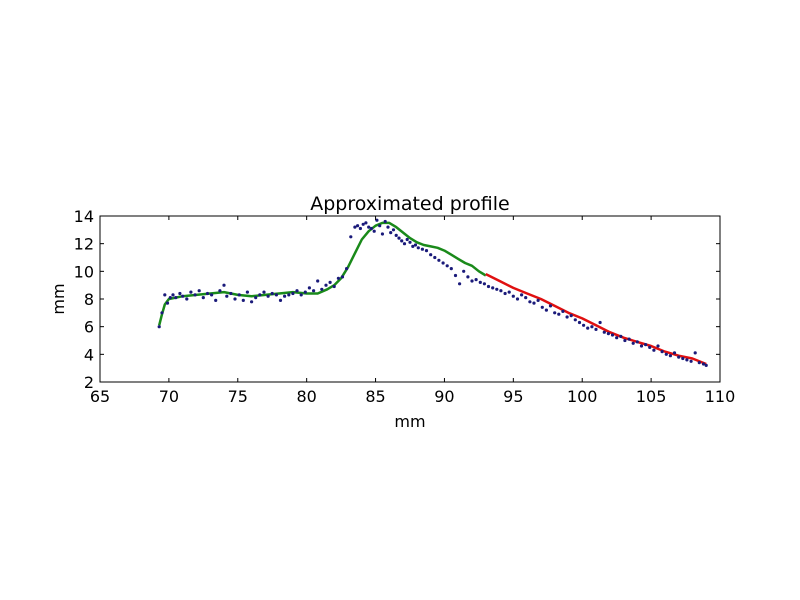  What do you see at coordinates (89, 299) in the screenshot?
I see `y-tick-label: 8` at bounding box center [89, 299].